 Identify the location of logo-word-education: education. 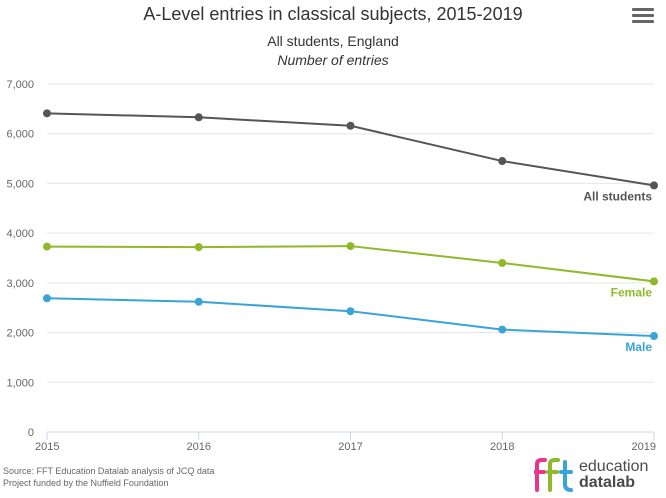
(614, 466).